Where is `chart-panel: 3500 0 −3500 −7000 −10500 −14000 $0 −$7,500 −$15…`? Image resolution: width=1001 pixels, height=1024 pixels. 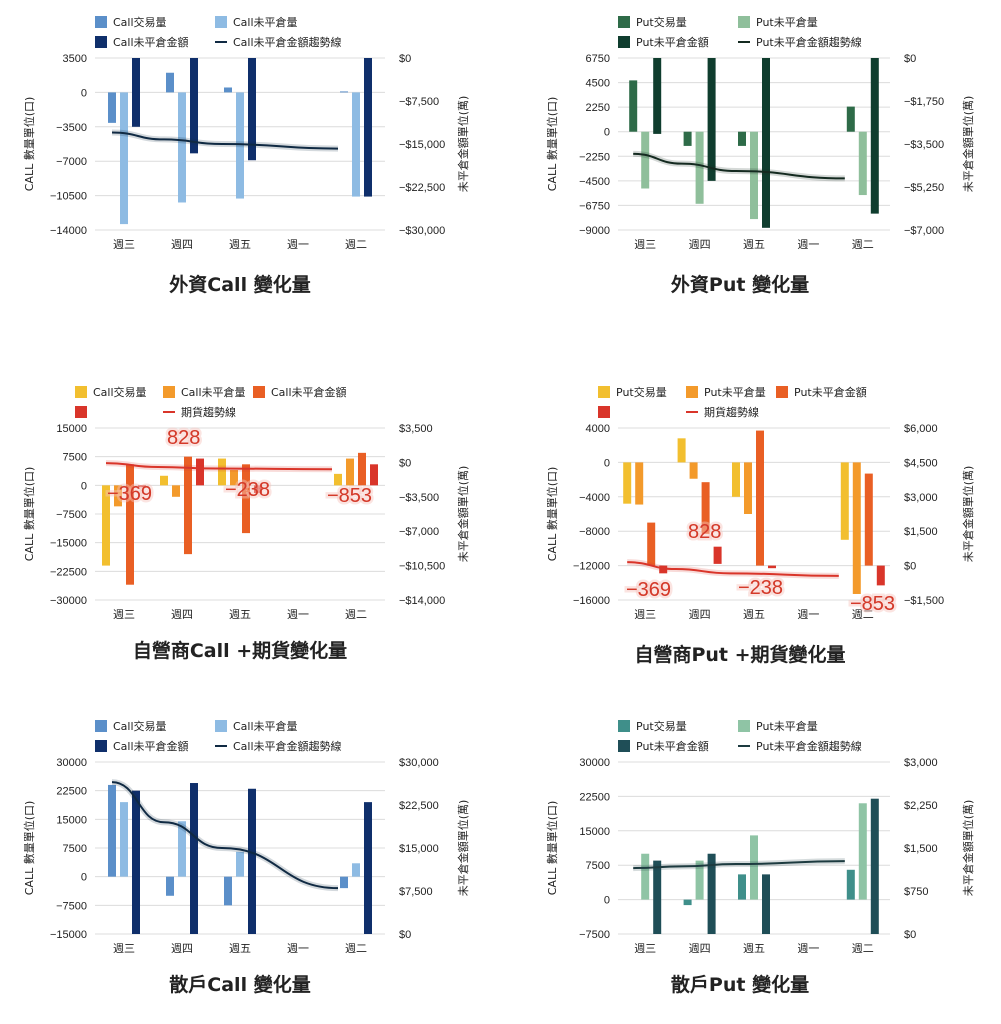
chart-panel: 3500 0 −3500 −7000 −10500 −14000 $0 −$7,500 −$15… is located at coordinates (250, 158).